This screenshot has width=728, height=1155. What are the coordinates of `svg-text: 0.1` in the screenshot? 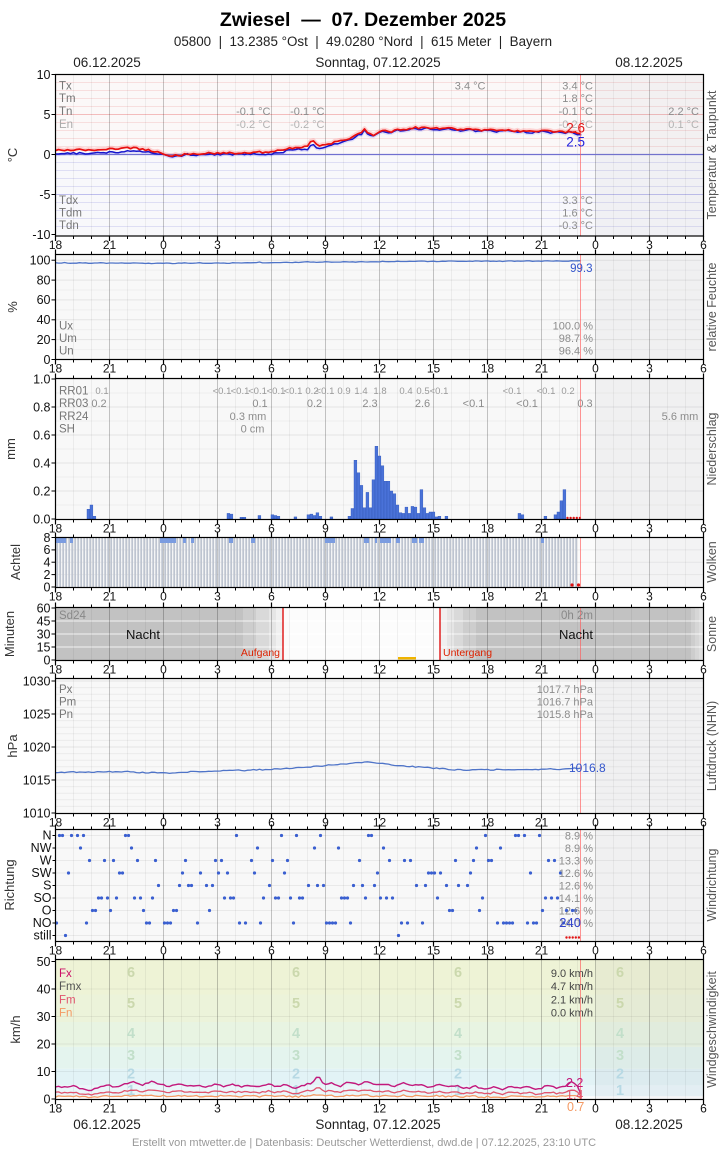 It's located at (101, 391).